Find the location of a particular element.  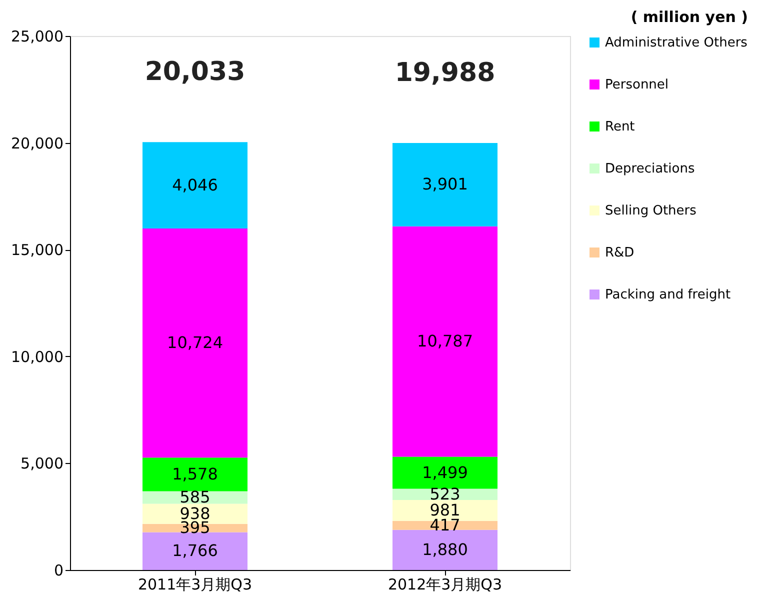

data-label: 10,787 is located at coordinates (445, 341).